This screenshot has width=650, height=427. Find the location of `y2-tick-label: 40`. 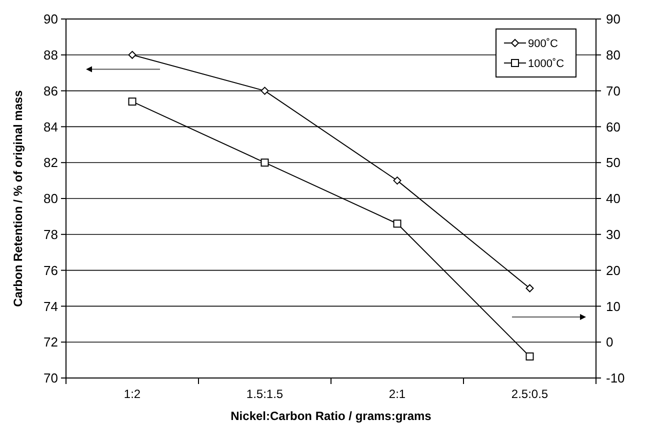

y2-tick-label: 40 is located at coordinates (613, 198).